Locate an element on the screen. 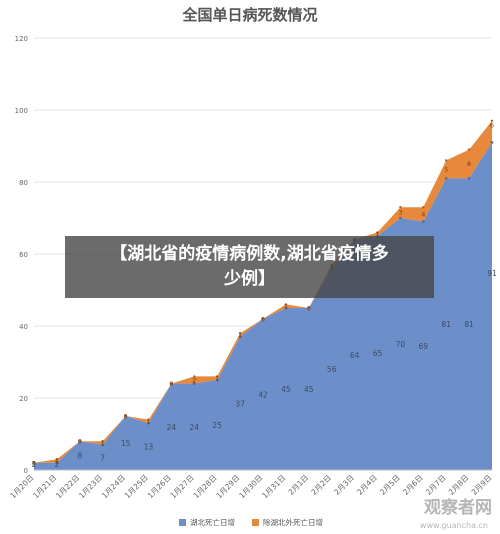 This screenshot has height=534, width=500. x-tick-label: 1月22日 is located at coordinates (67, 486).